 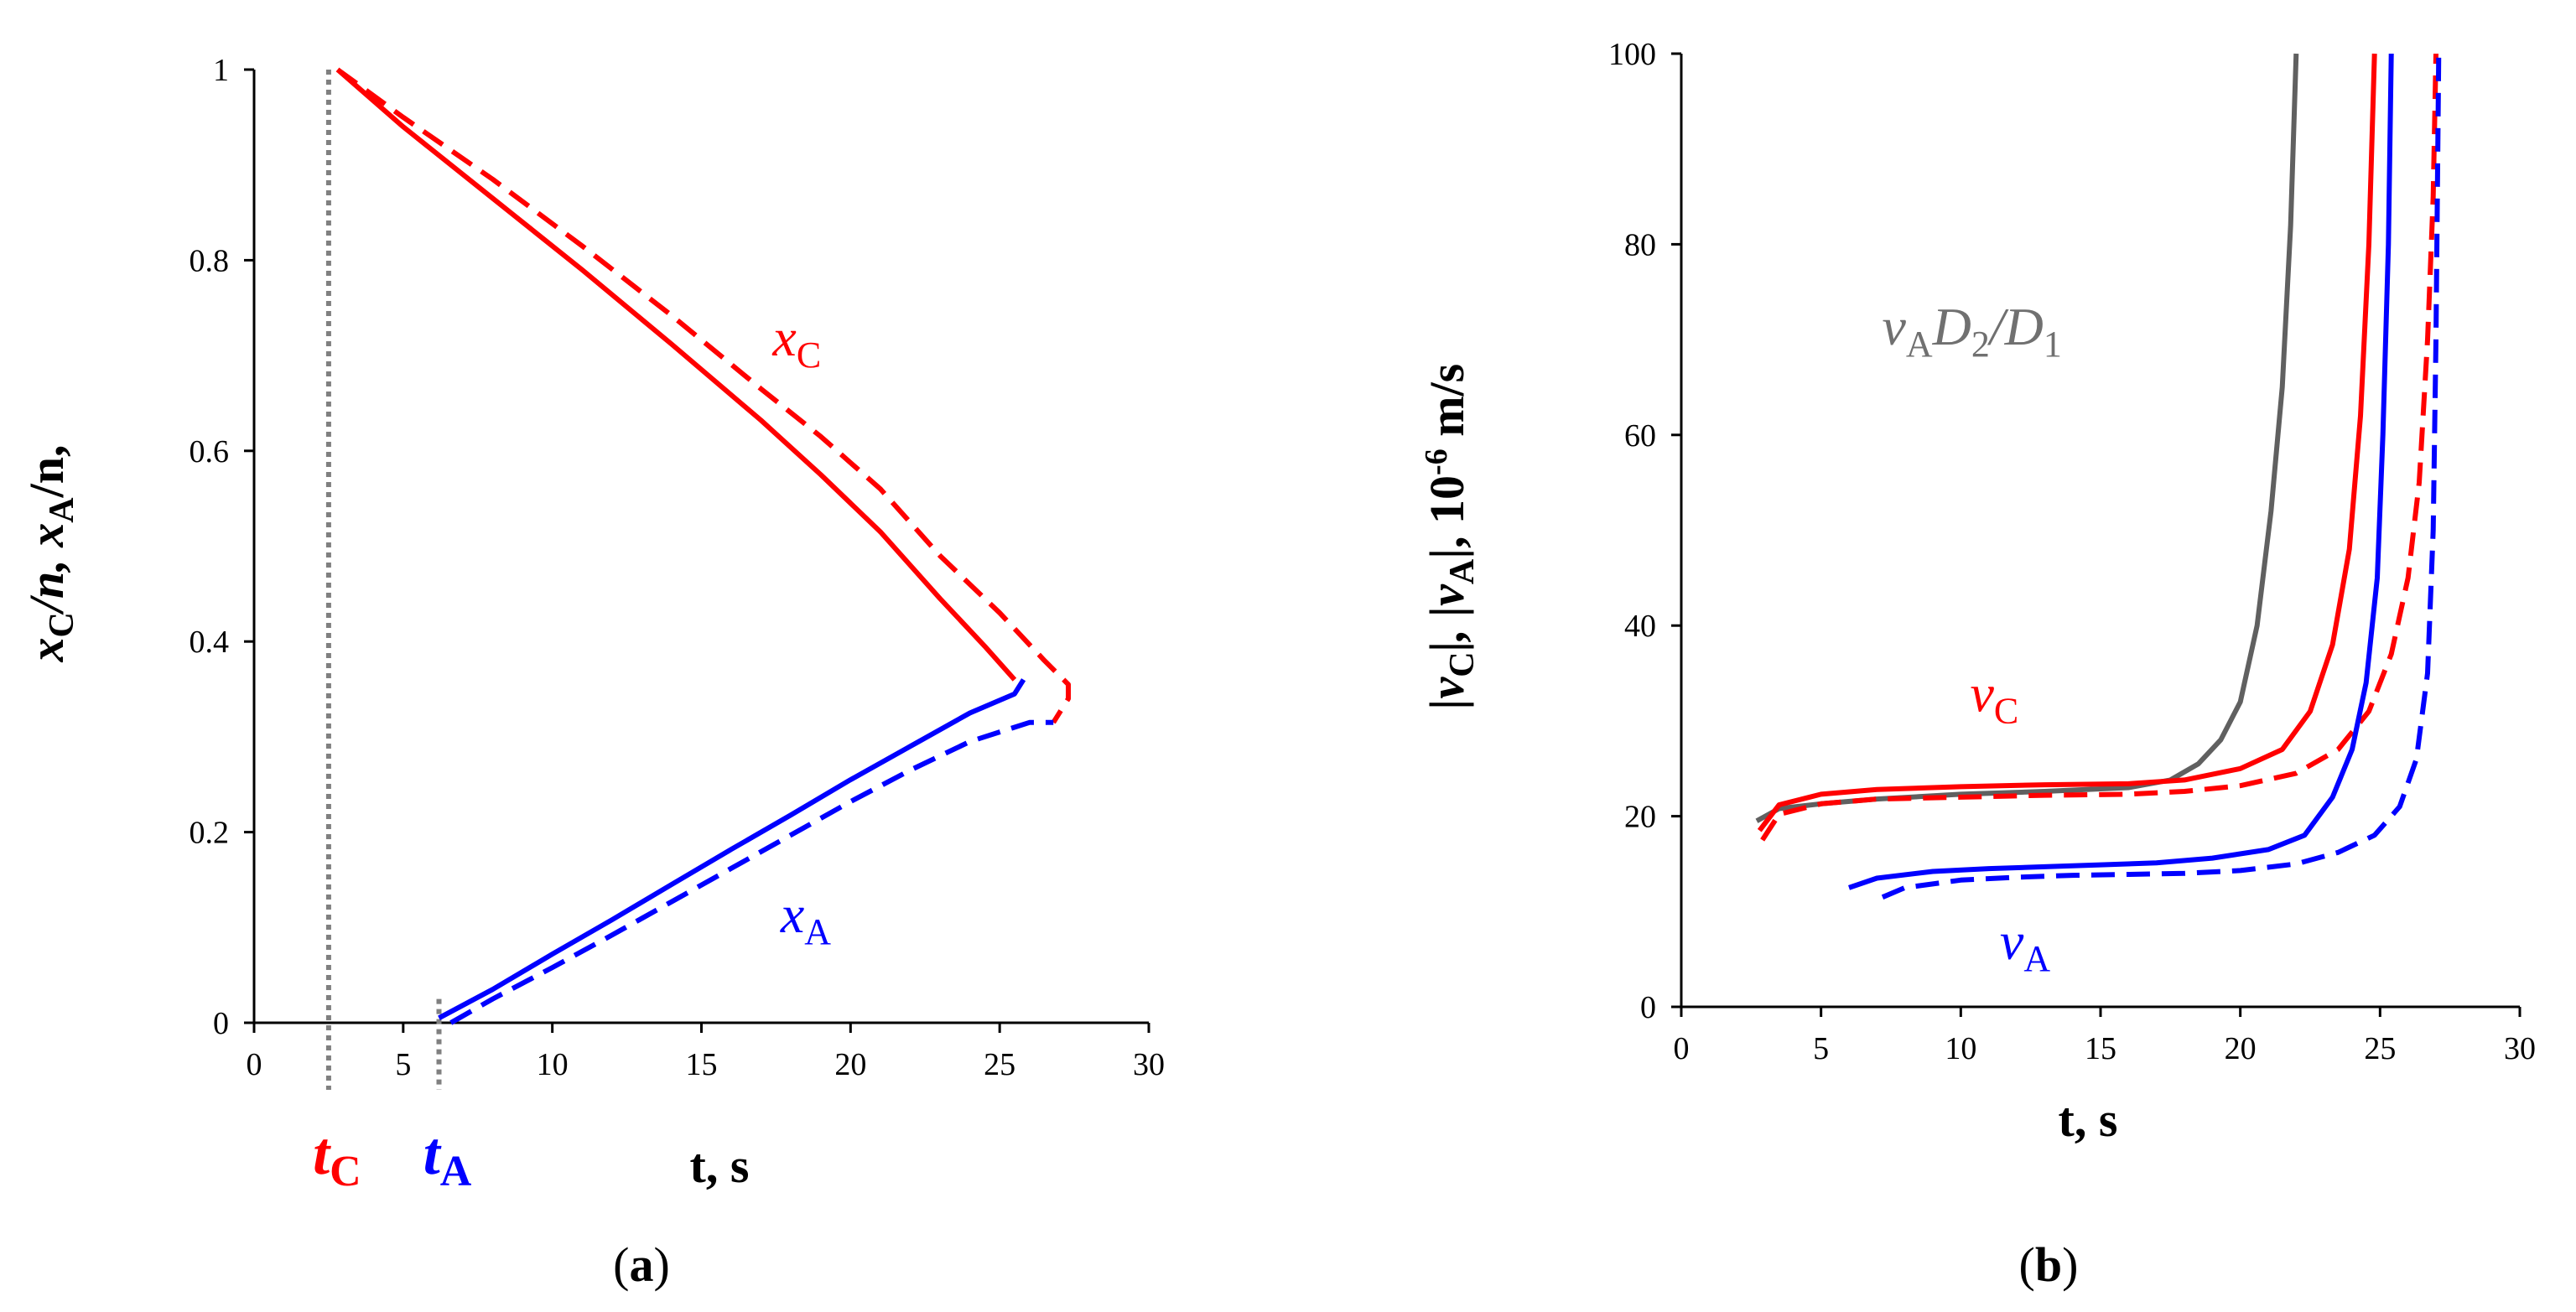 I want to click on series-v-a-dashed, so click(x=2161, y=477).